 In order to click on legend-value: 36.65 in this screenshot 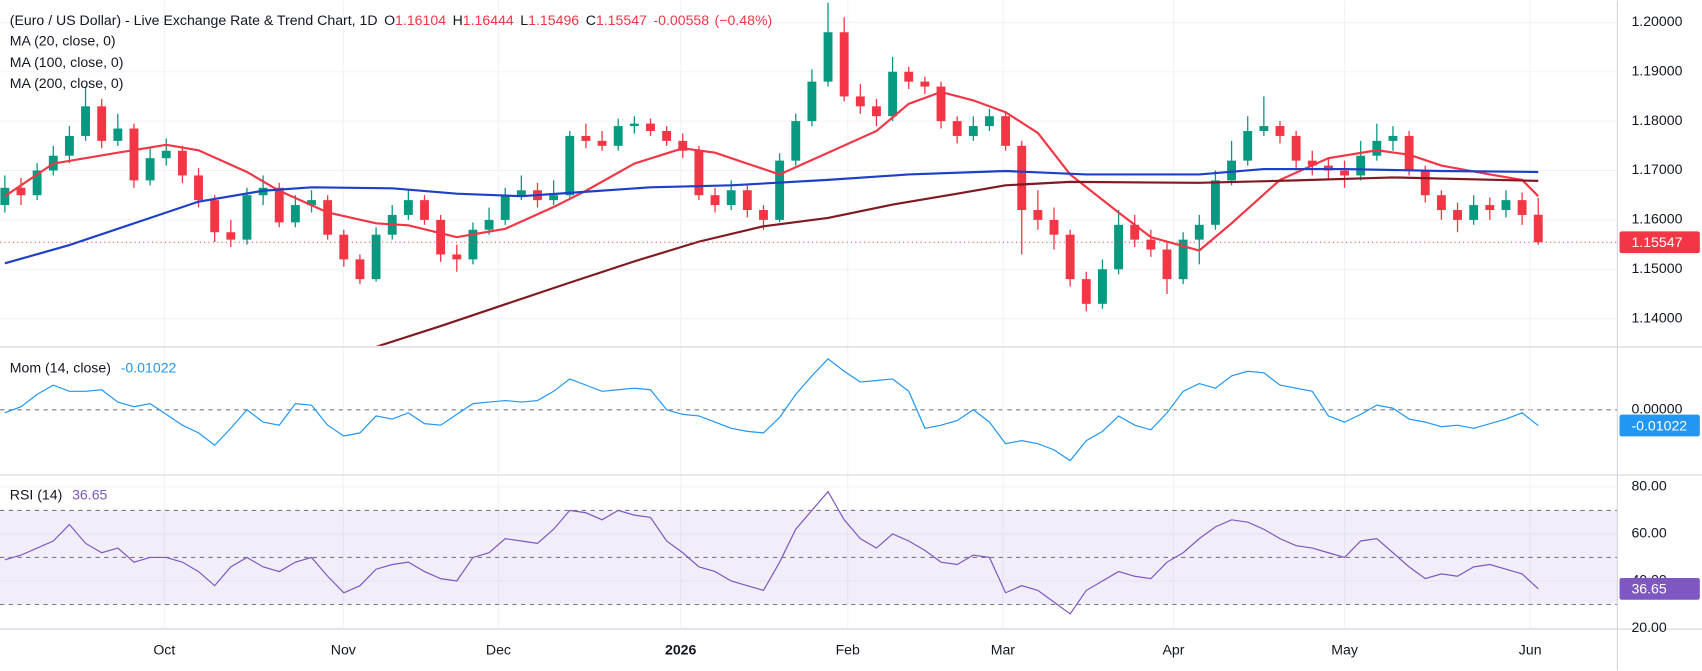, I will do `click(89, 494)`.